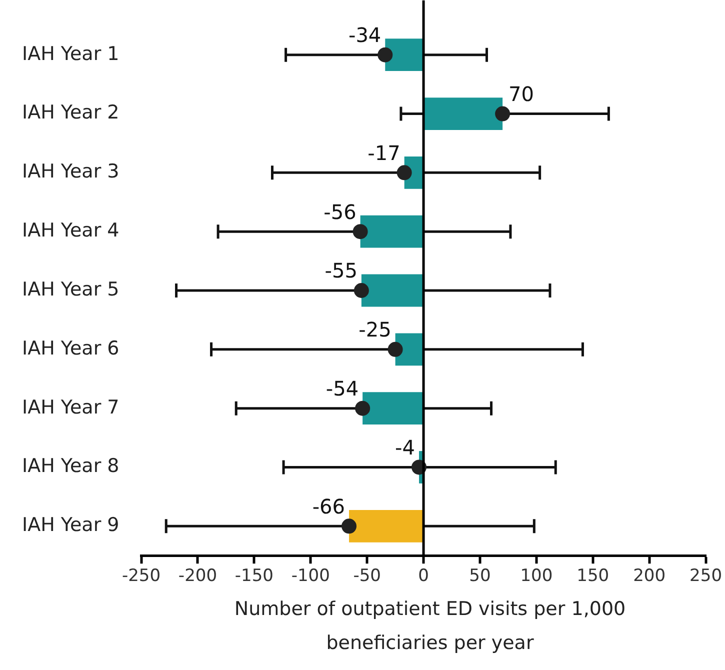 Image resolution: width=725 pixels, height=670 pixels. I want to click on data-label: 70, so click(521, 94).